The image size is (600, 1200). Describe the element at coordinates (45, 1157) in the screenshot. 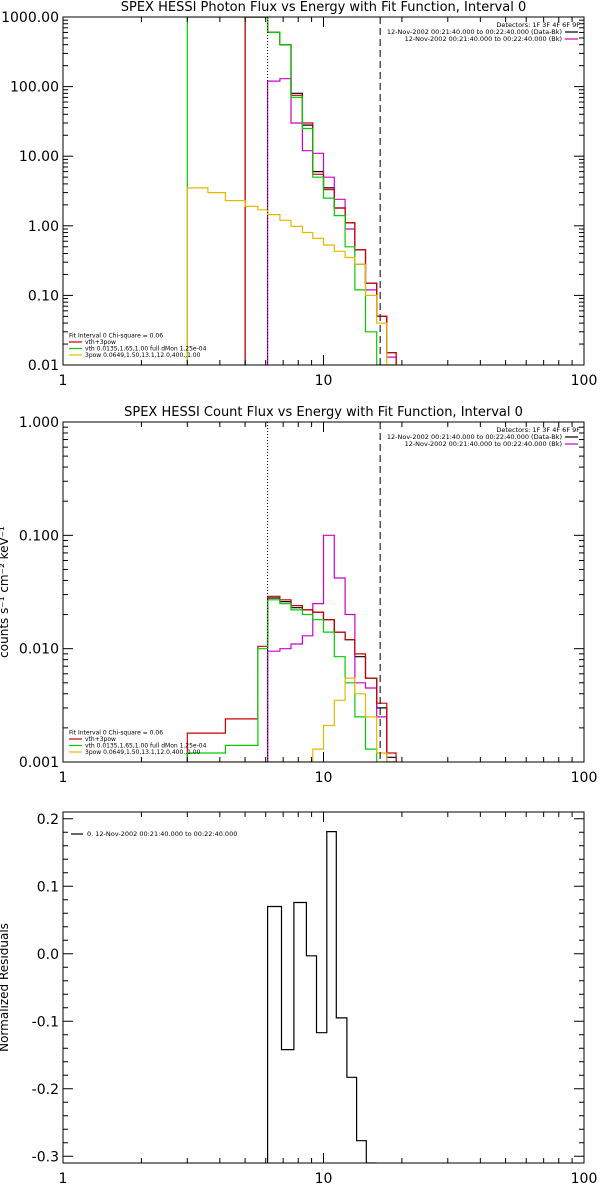

I see `y-tick-label: -0.3` at that location.